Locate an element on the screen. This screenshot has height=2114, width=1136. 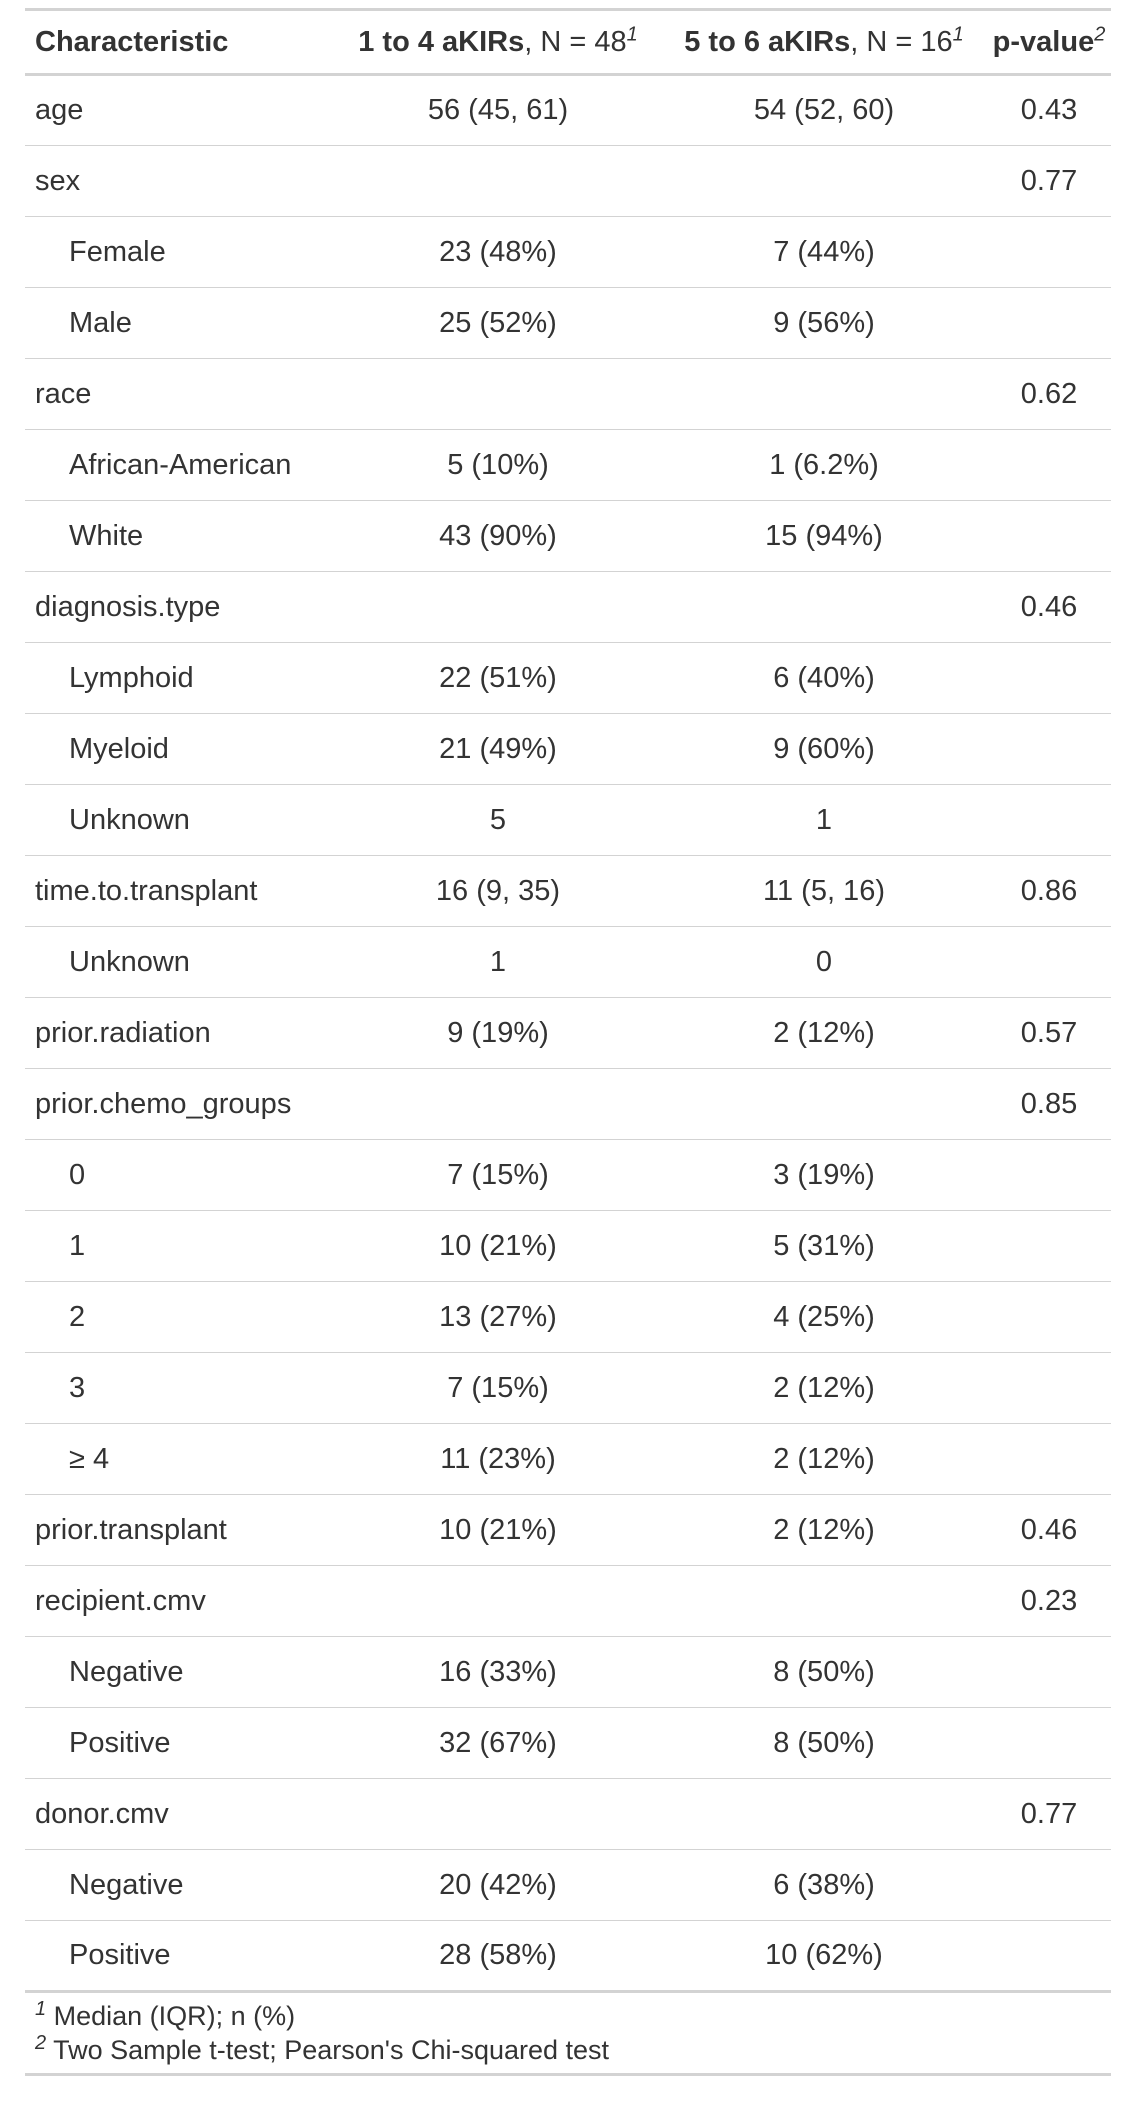
table-row: Female 23 (48%) 7 (44%) is located at coordinates (568, 252).